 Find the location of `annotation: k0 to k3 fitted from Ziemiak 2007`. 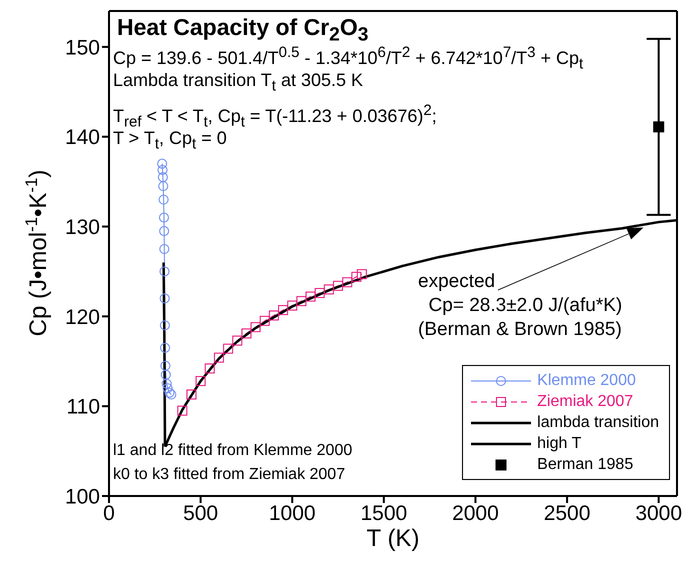

annotation: k0 to k3 fitted from Ziemiak 2007 is located at coordinates (229, 475).